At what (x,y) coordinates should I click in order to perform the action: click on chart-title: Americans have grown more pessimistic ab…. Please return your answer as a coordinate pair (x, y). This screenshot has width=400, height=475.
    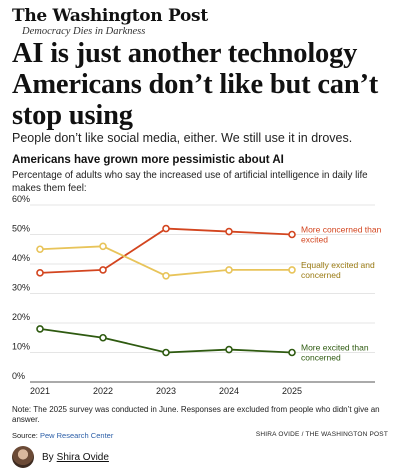
    Looking at the image, I should click on (148, 160).